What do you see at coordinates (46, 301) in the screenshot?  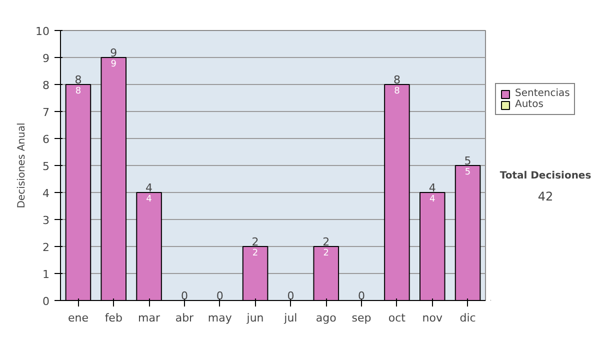 I see `y-tick-label: 0` at bounding box center [46, 301].